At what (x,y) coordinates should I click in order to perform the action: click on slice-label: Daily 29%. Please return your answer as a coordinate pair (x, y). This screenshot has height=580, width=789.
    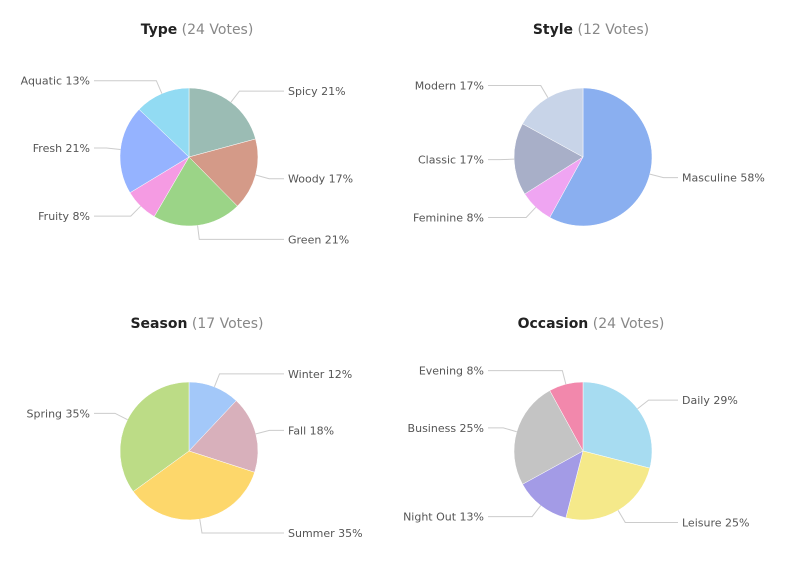
    Looking at the image, I should click on (710, 400).